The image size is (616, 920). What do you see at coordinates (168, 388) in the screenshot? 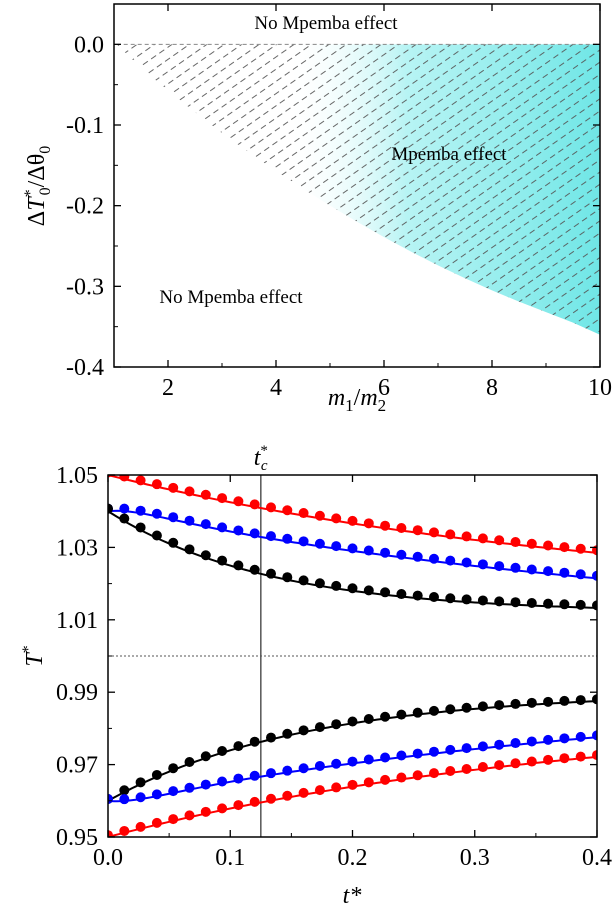
I see `top-x-tick-label: 2` at bounding box center [168, 388].